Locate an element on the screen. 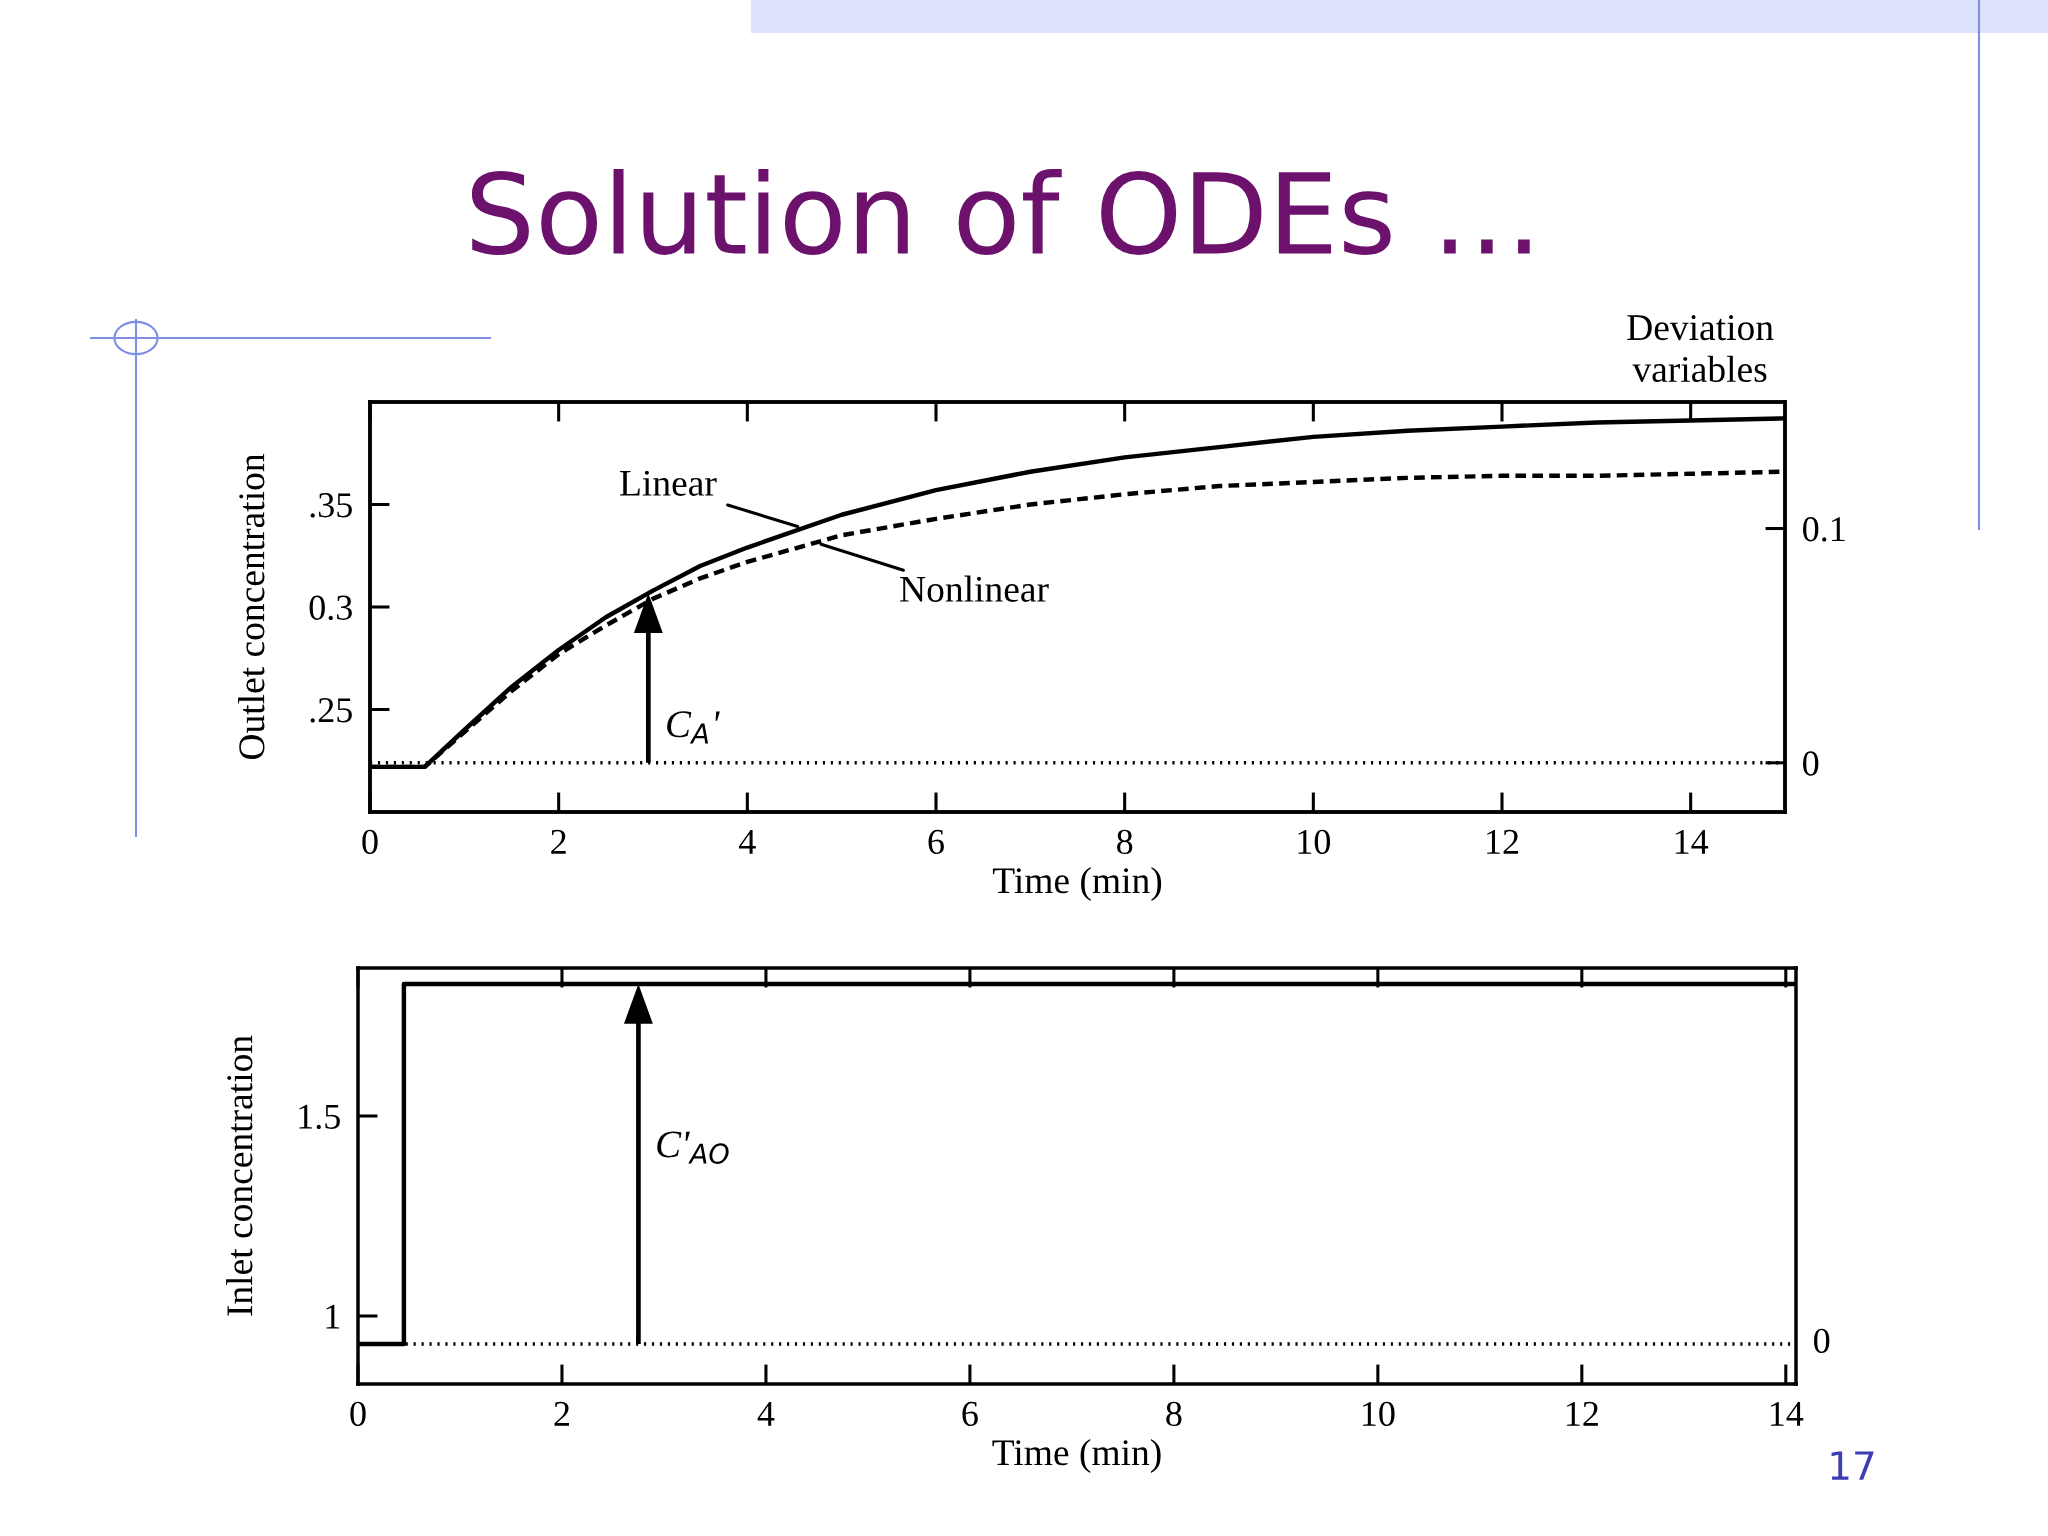 The width and height of the screenshot is (2048, 1536). y-tick-label: 0.3 is located at coordinates (330, 608).